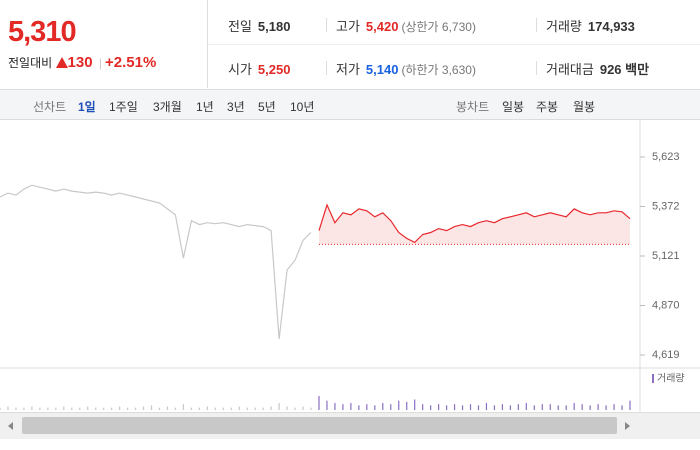 This screenshot has height=450, width=700. Describe the element at coordinates (438, 70) in the screenshot. I see `info-note: (하한가 3,630)` at that location.